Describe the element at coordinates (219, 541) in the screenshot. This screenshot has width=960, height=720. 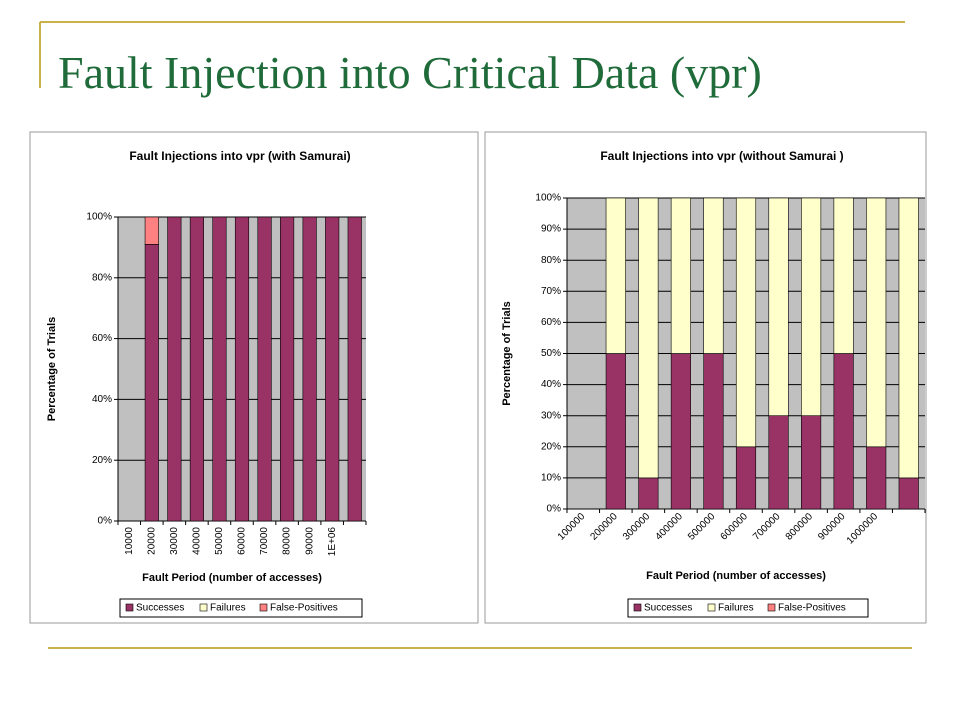
I see `x-tick-label: 50000` at that location.